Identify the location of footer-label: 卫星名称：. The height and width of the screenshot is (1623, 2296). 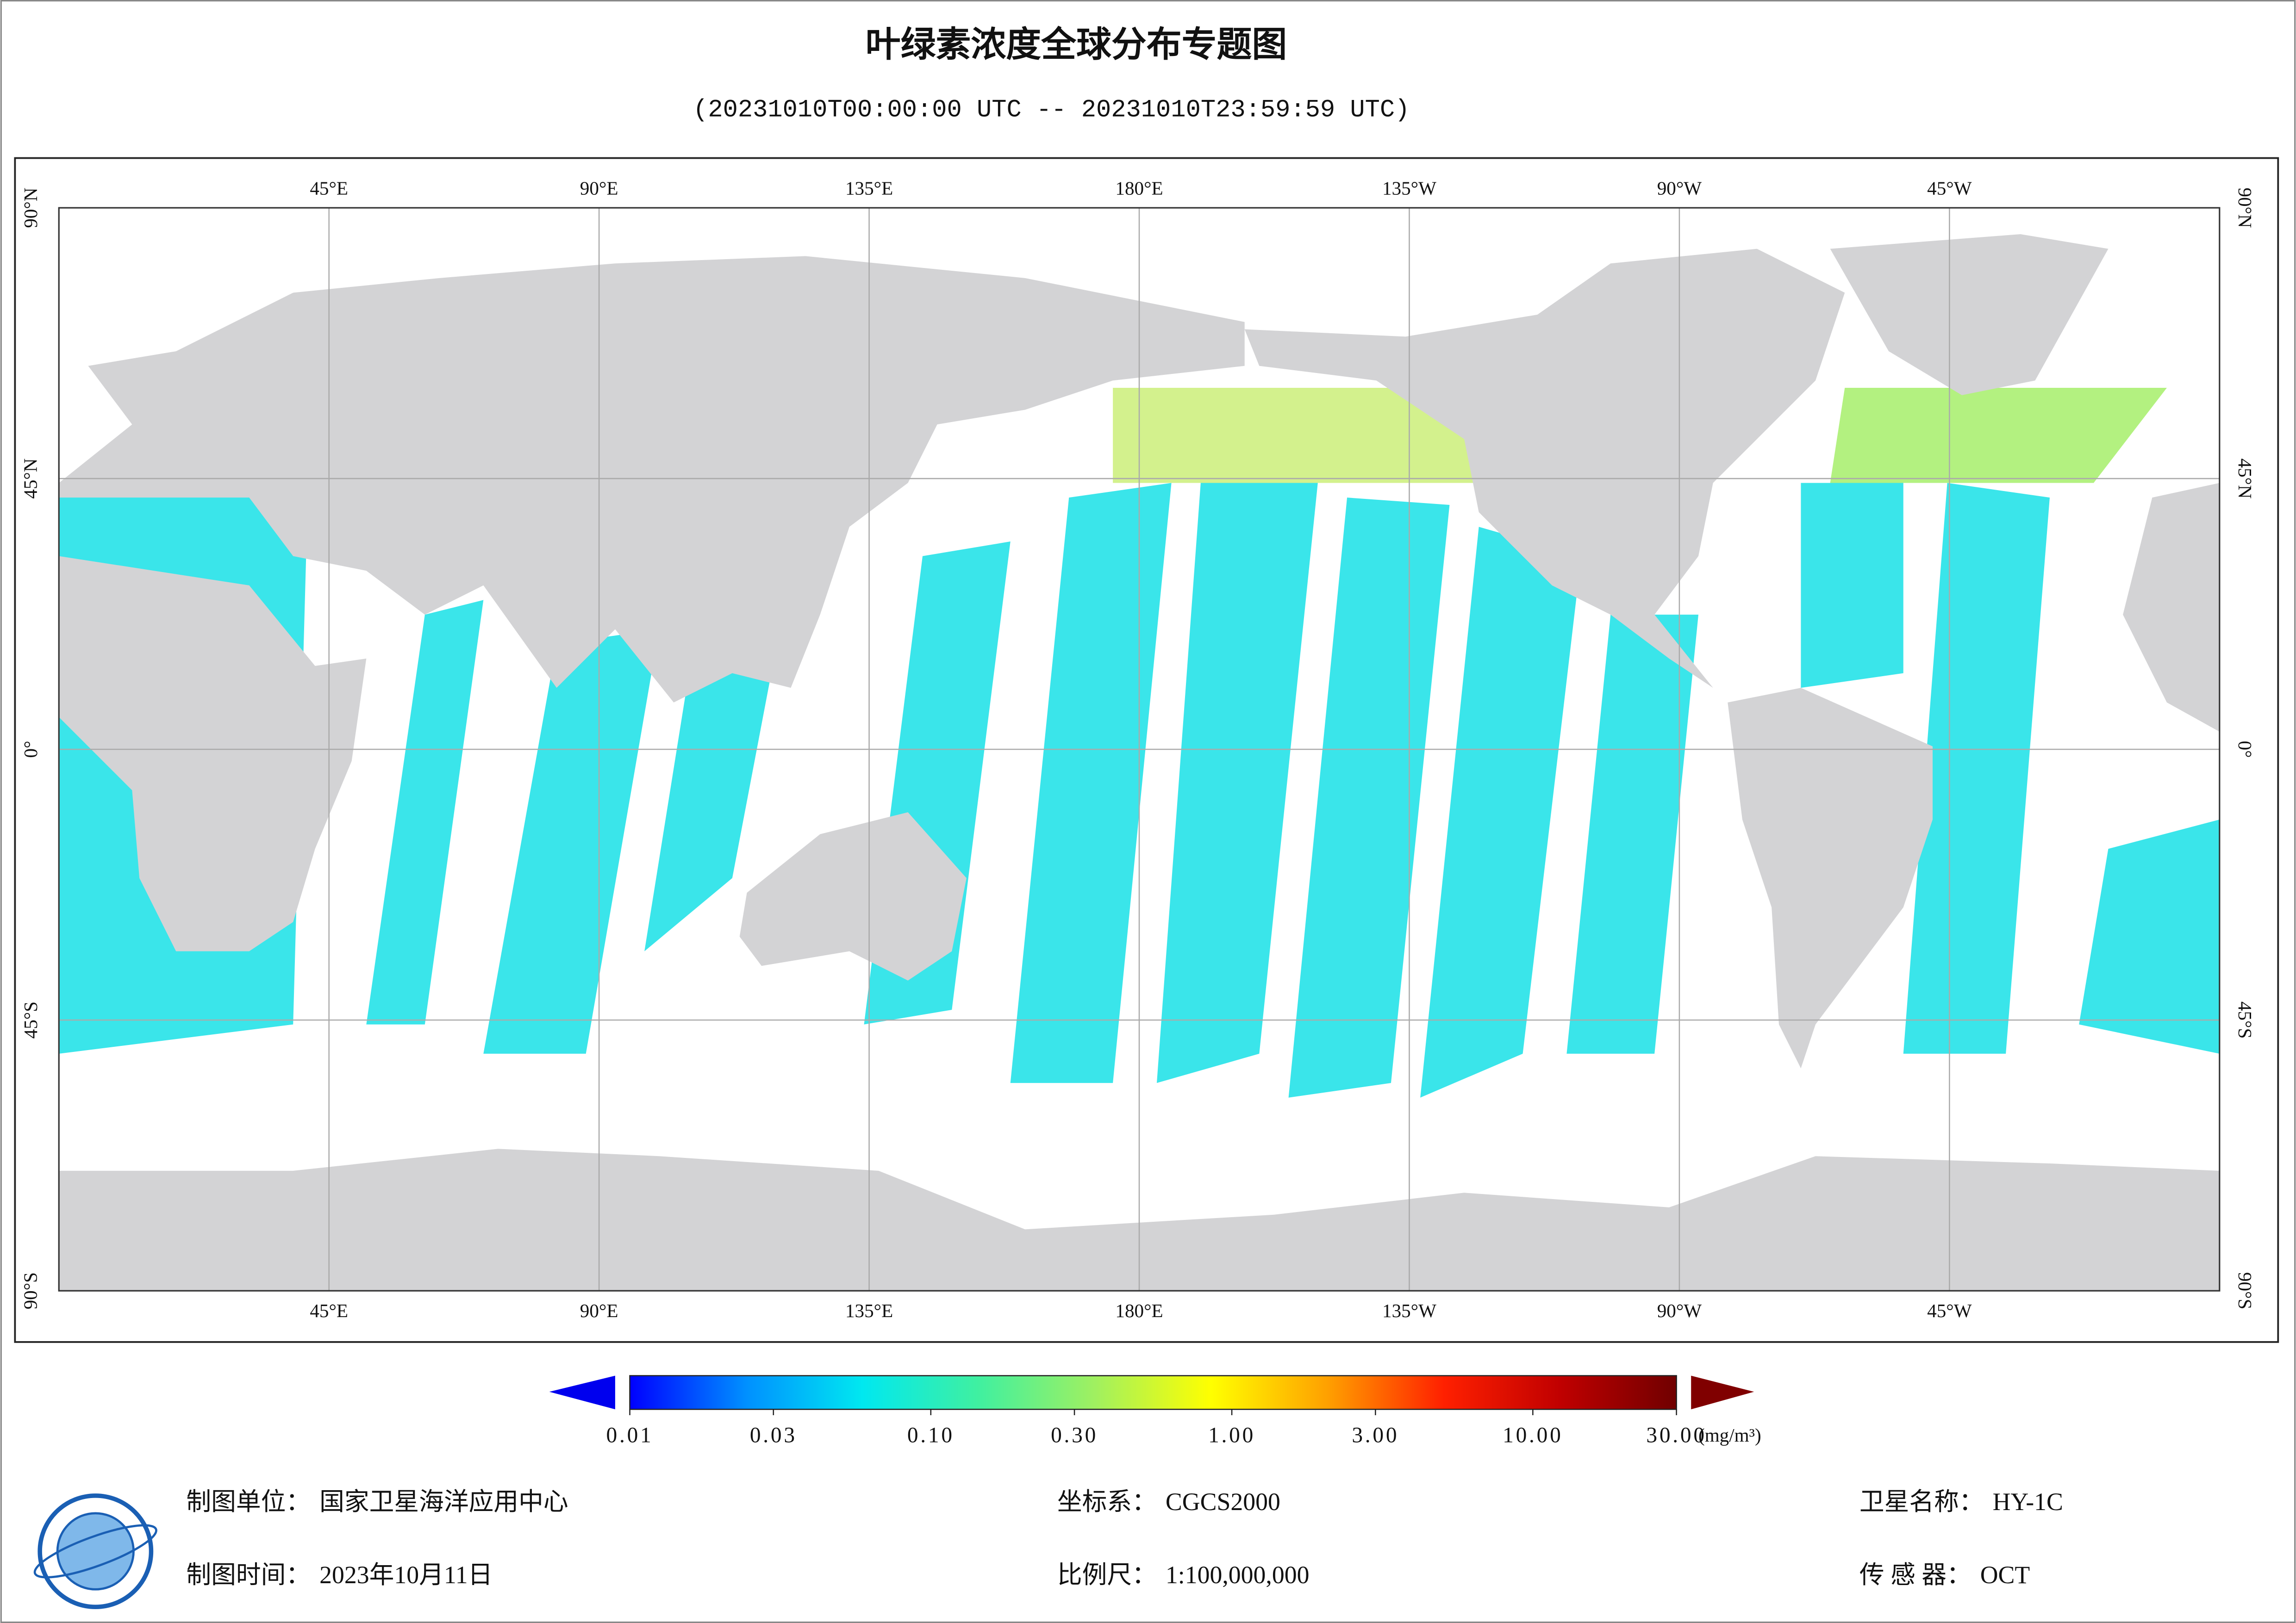
(1921, 1502).